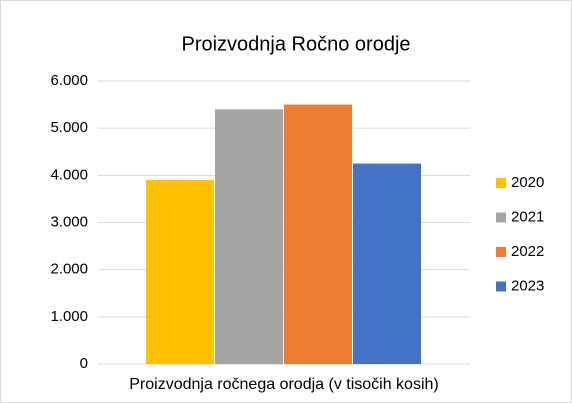  What do you see at coordinates (69, 127) in the screenshot?
I see `y-tick-label: 5.000` at bounding box center [69, 127].